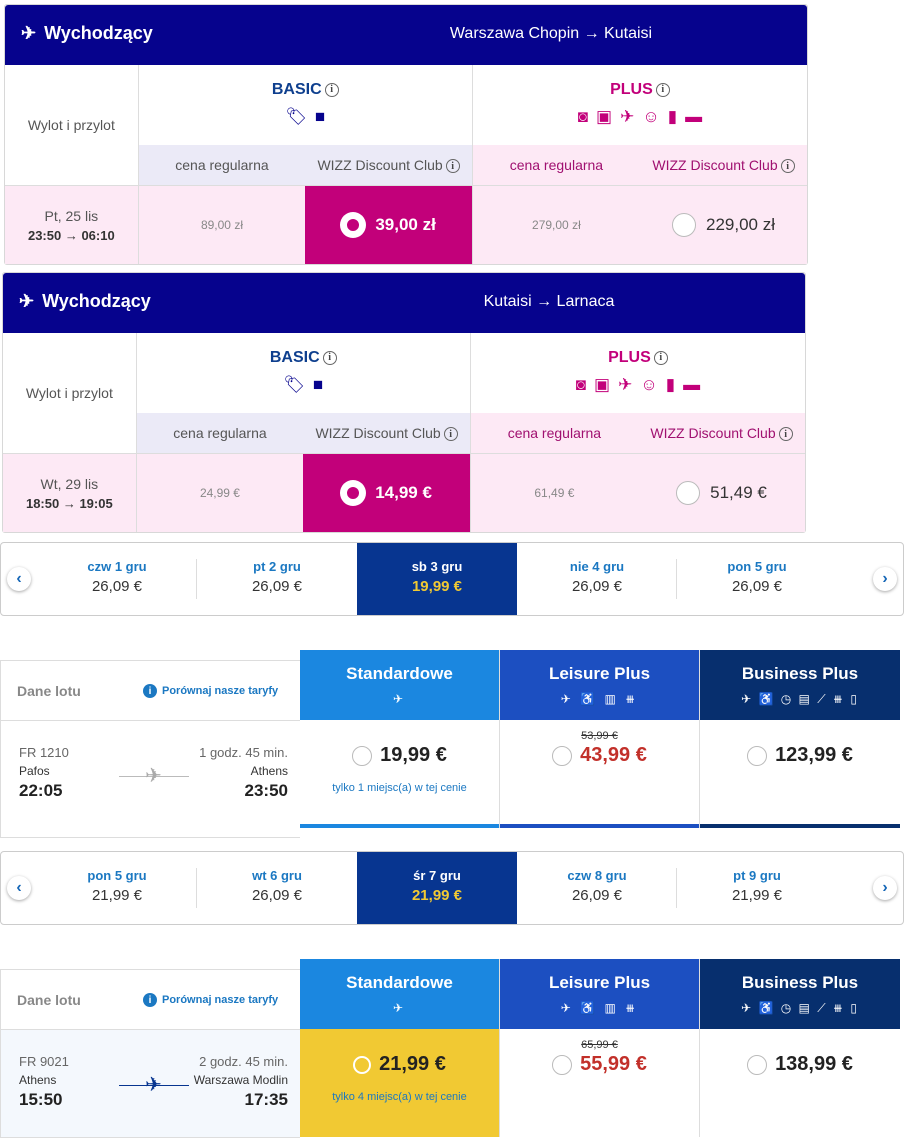 This screenshot has width=910, height=1138. What do you see at coordinates (649, 384) in the screenshot?
I see `family-icon: ☺` at bounding box center [649, 384].